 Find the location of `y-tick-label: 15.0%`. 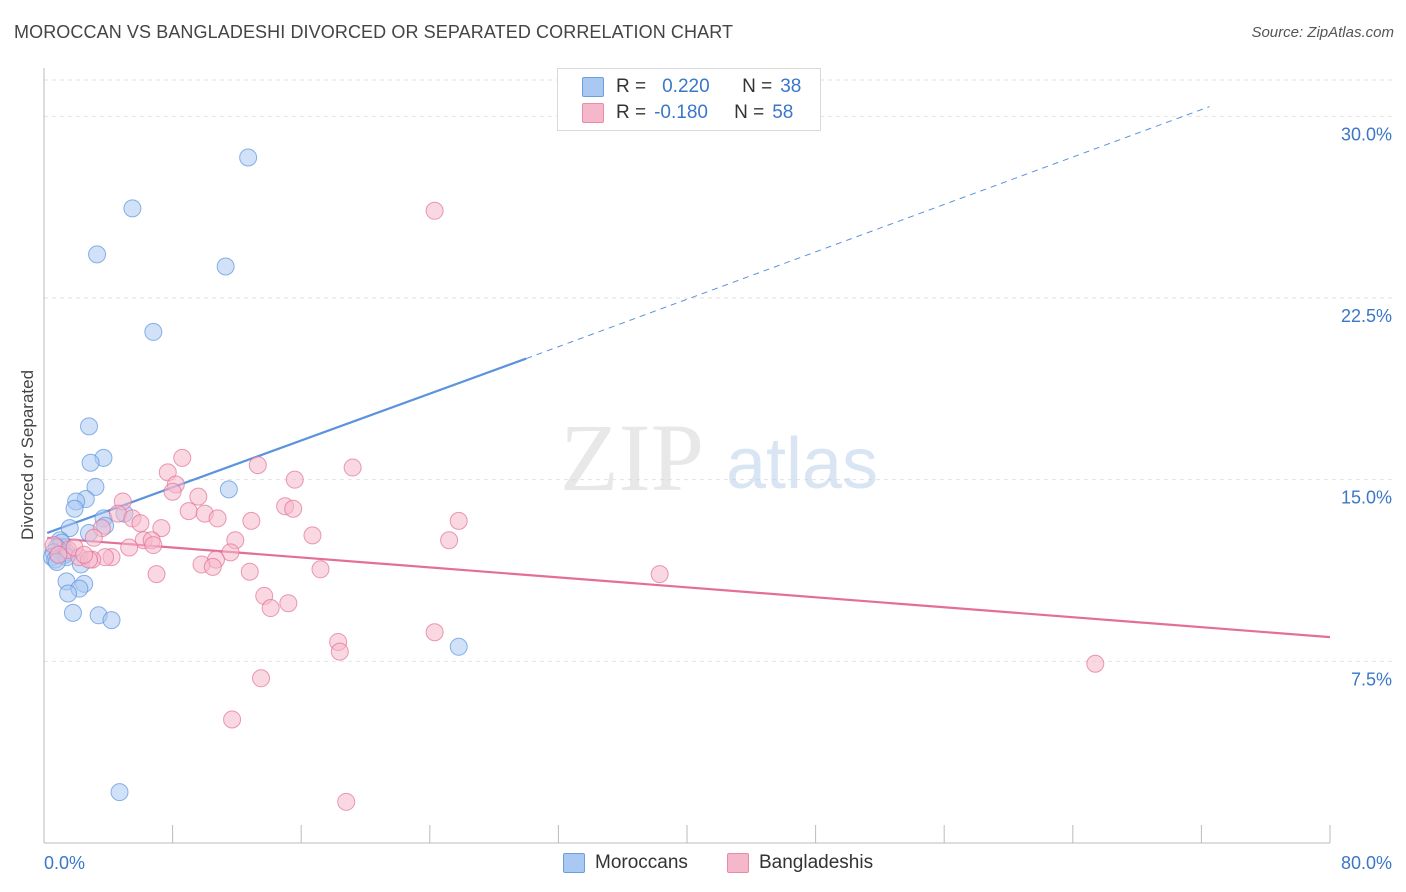

y-tick-label: 15.0% is located at coordinates (1366, 498).